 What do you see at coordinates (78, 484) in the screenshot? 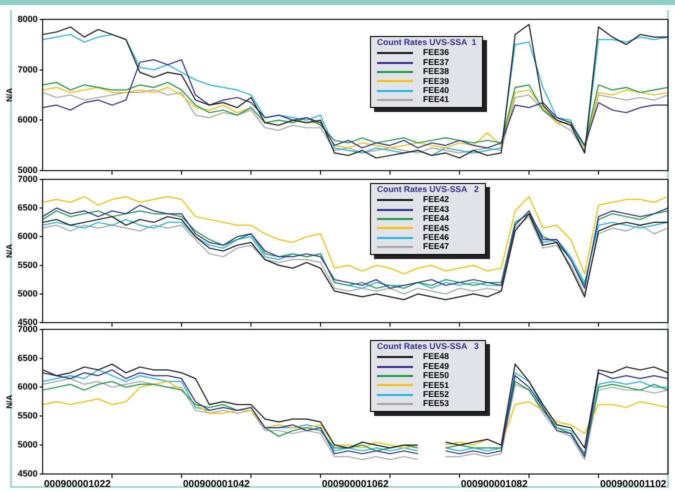
I see `x-tick-label: 000900001022` at bounding box center [78, 484].